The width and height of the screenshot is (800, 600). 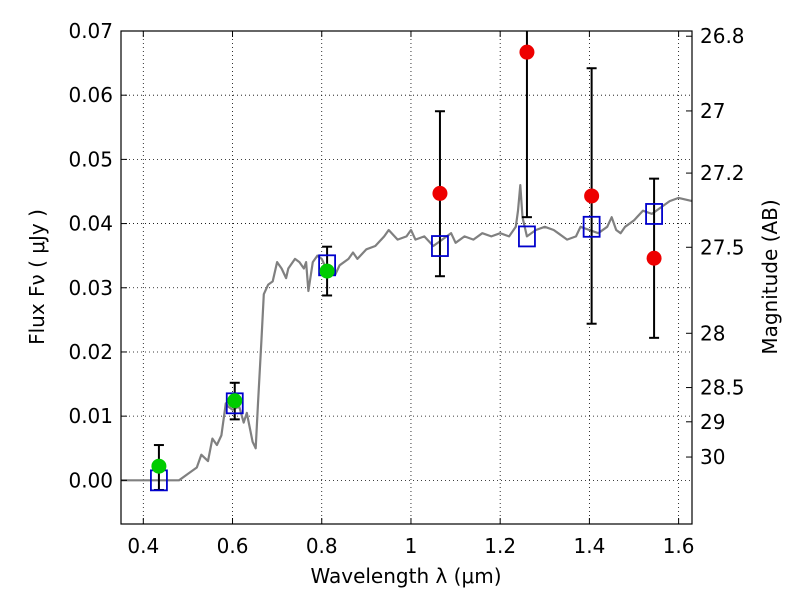 What do you see at coordinates (712, 111) in the screenshot?
I see `right-tick-label: 27` at bounding box center [712, 111].